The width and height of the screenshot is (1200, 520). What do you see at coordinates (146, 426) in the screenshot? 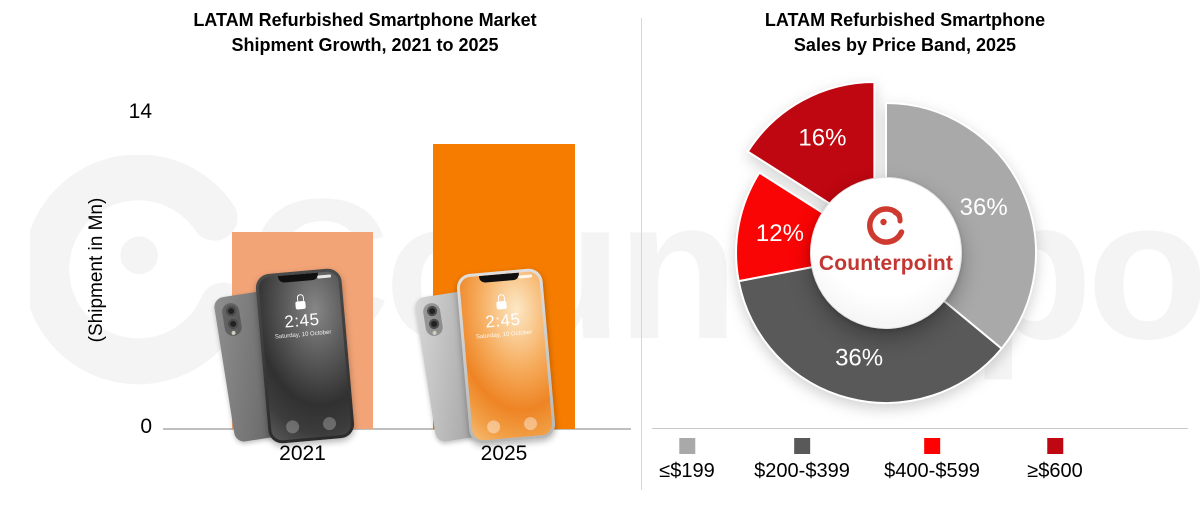
I see `y-axis-tick-0: 0` at bounding box center [146, 426].